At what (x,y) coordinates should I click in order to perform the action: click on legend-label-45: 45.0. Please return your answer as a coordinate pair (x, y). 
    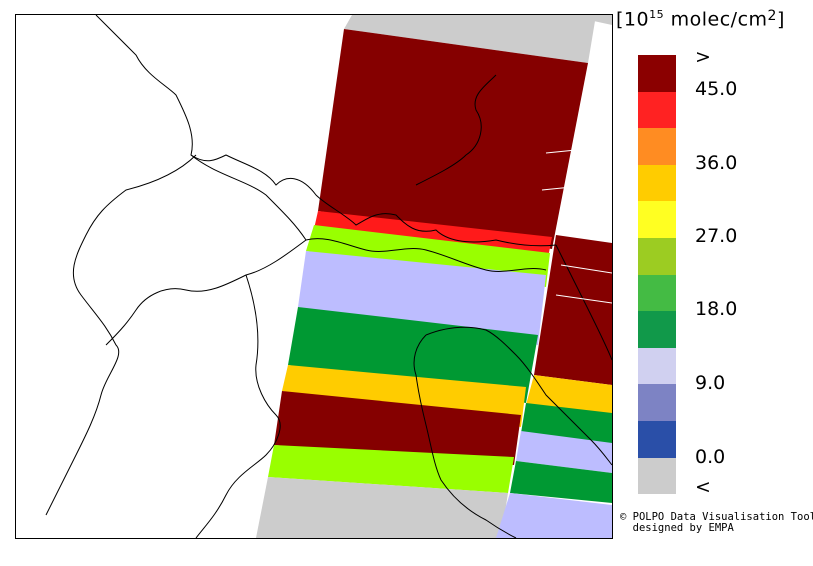
    Looking at the image, I should click on (716, 89).